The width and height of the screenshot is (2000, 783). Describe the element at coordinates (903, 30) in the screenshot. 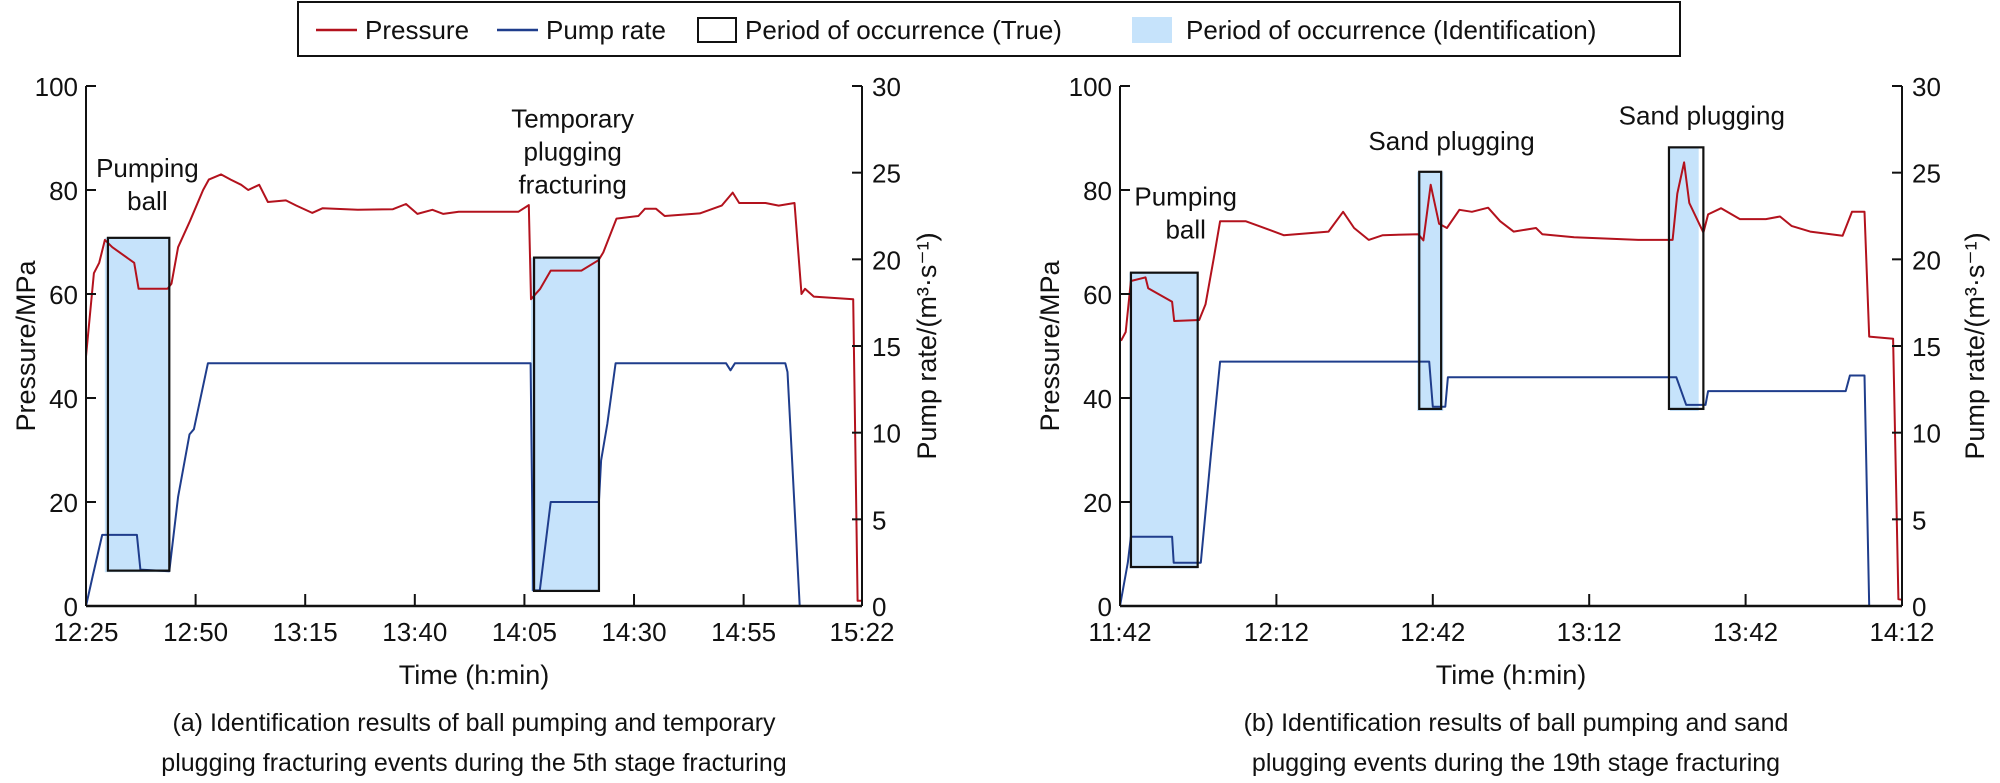

I see `legend-true-label: Period of occurrence (True)` at that location.